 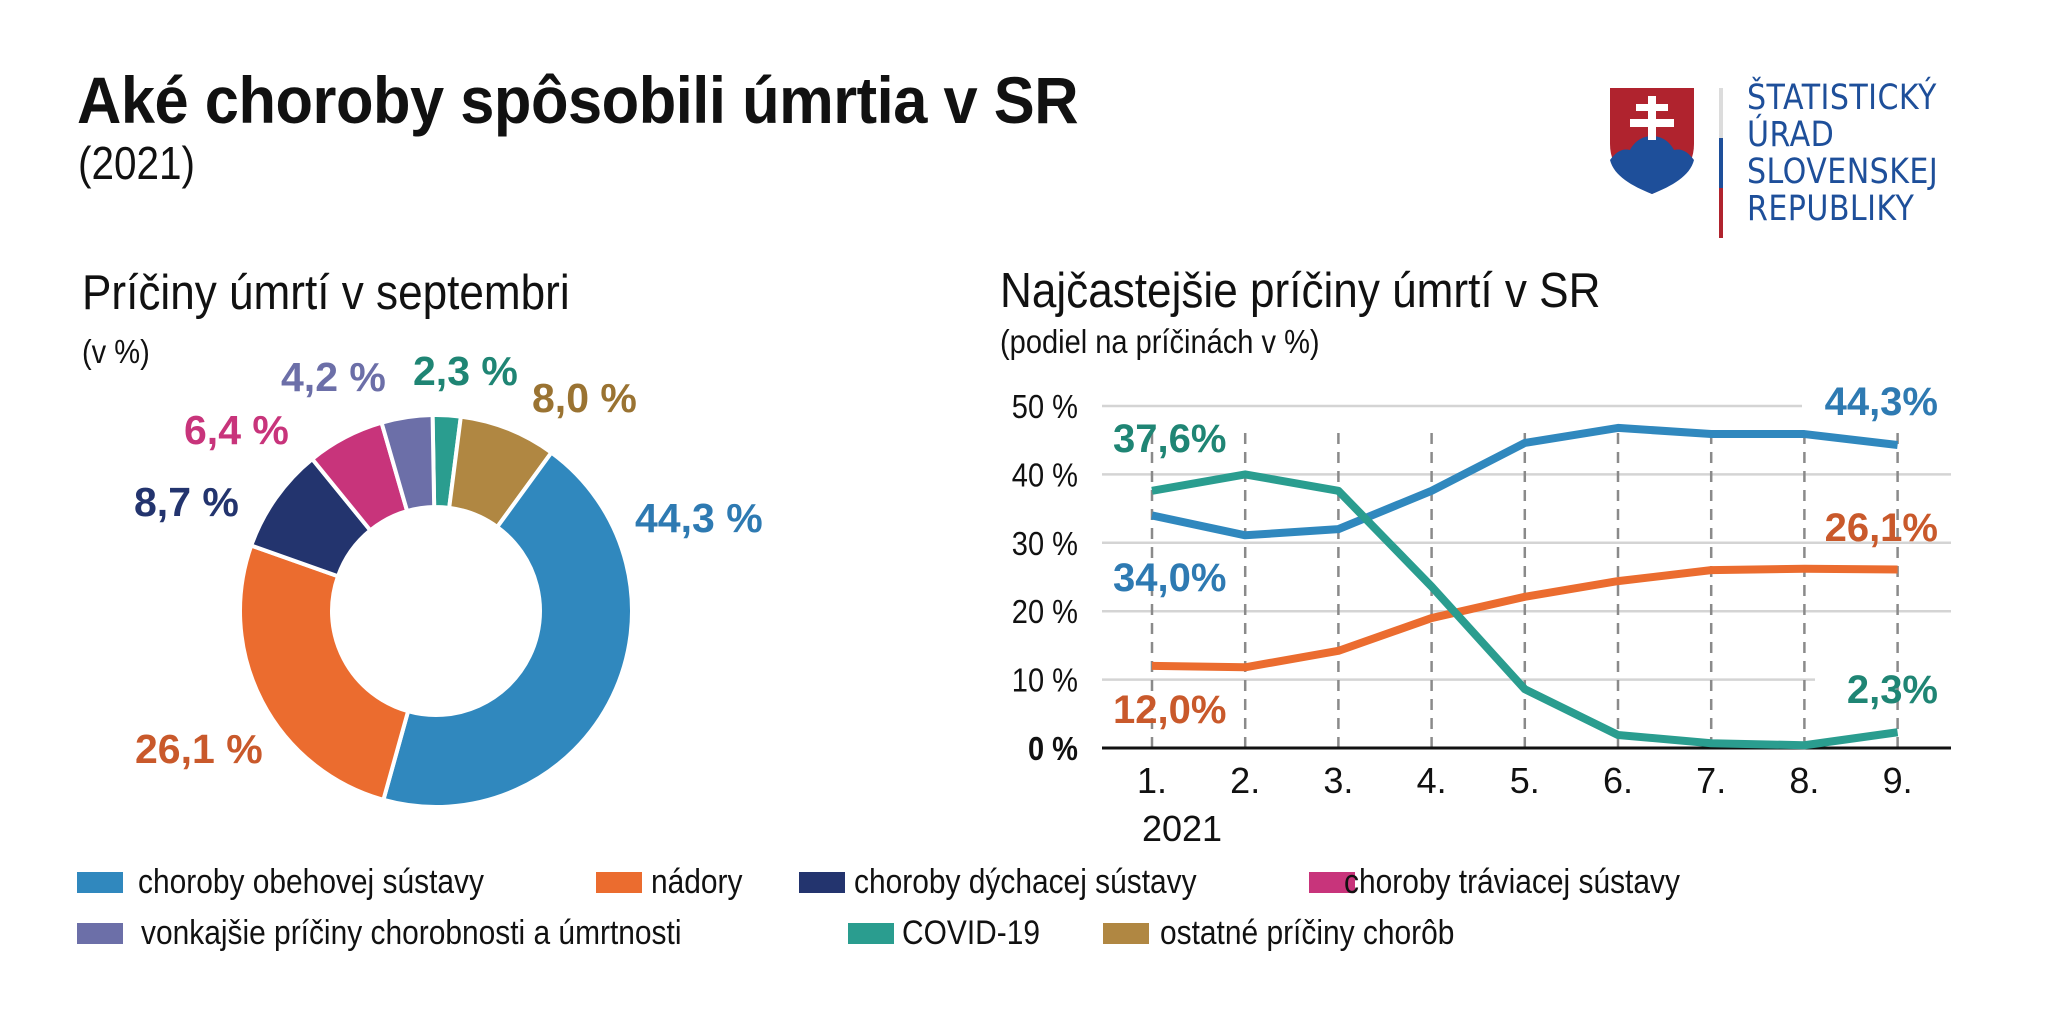 I want to click on x-tick-label: 6., so click(x=1618, y=780).